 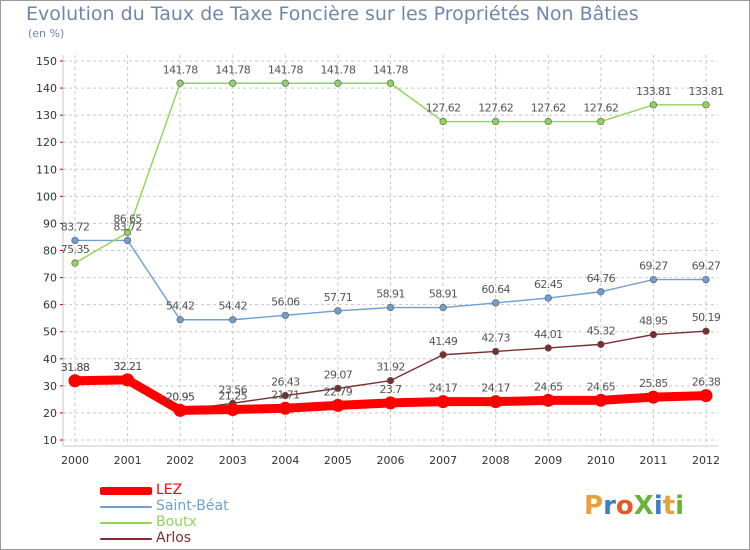 I want to click on y-tick-label: 110, so click(x=46, y=169).